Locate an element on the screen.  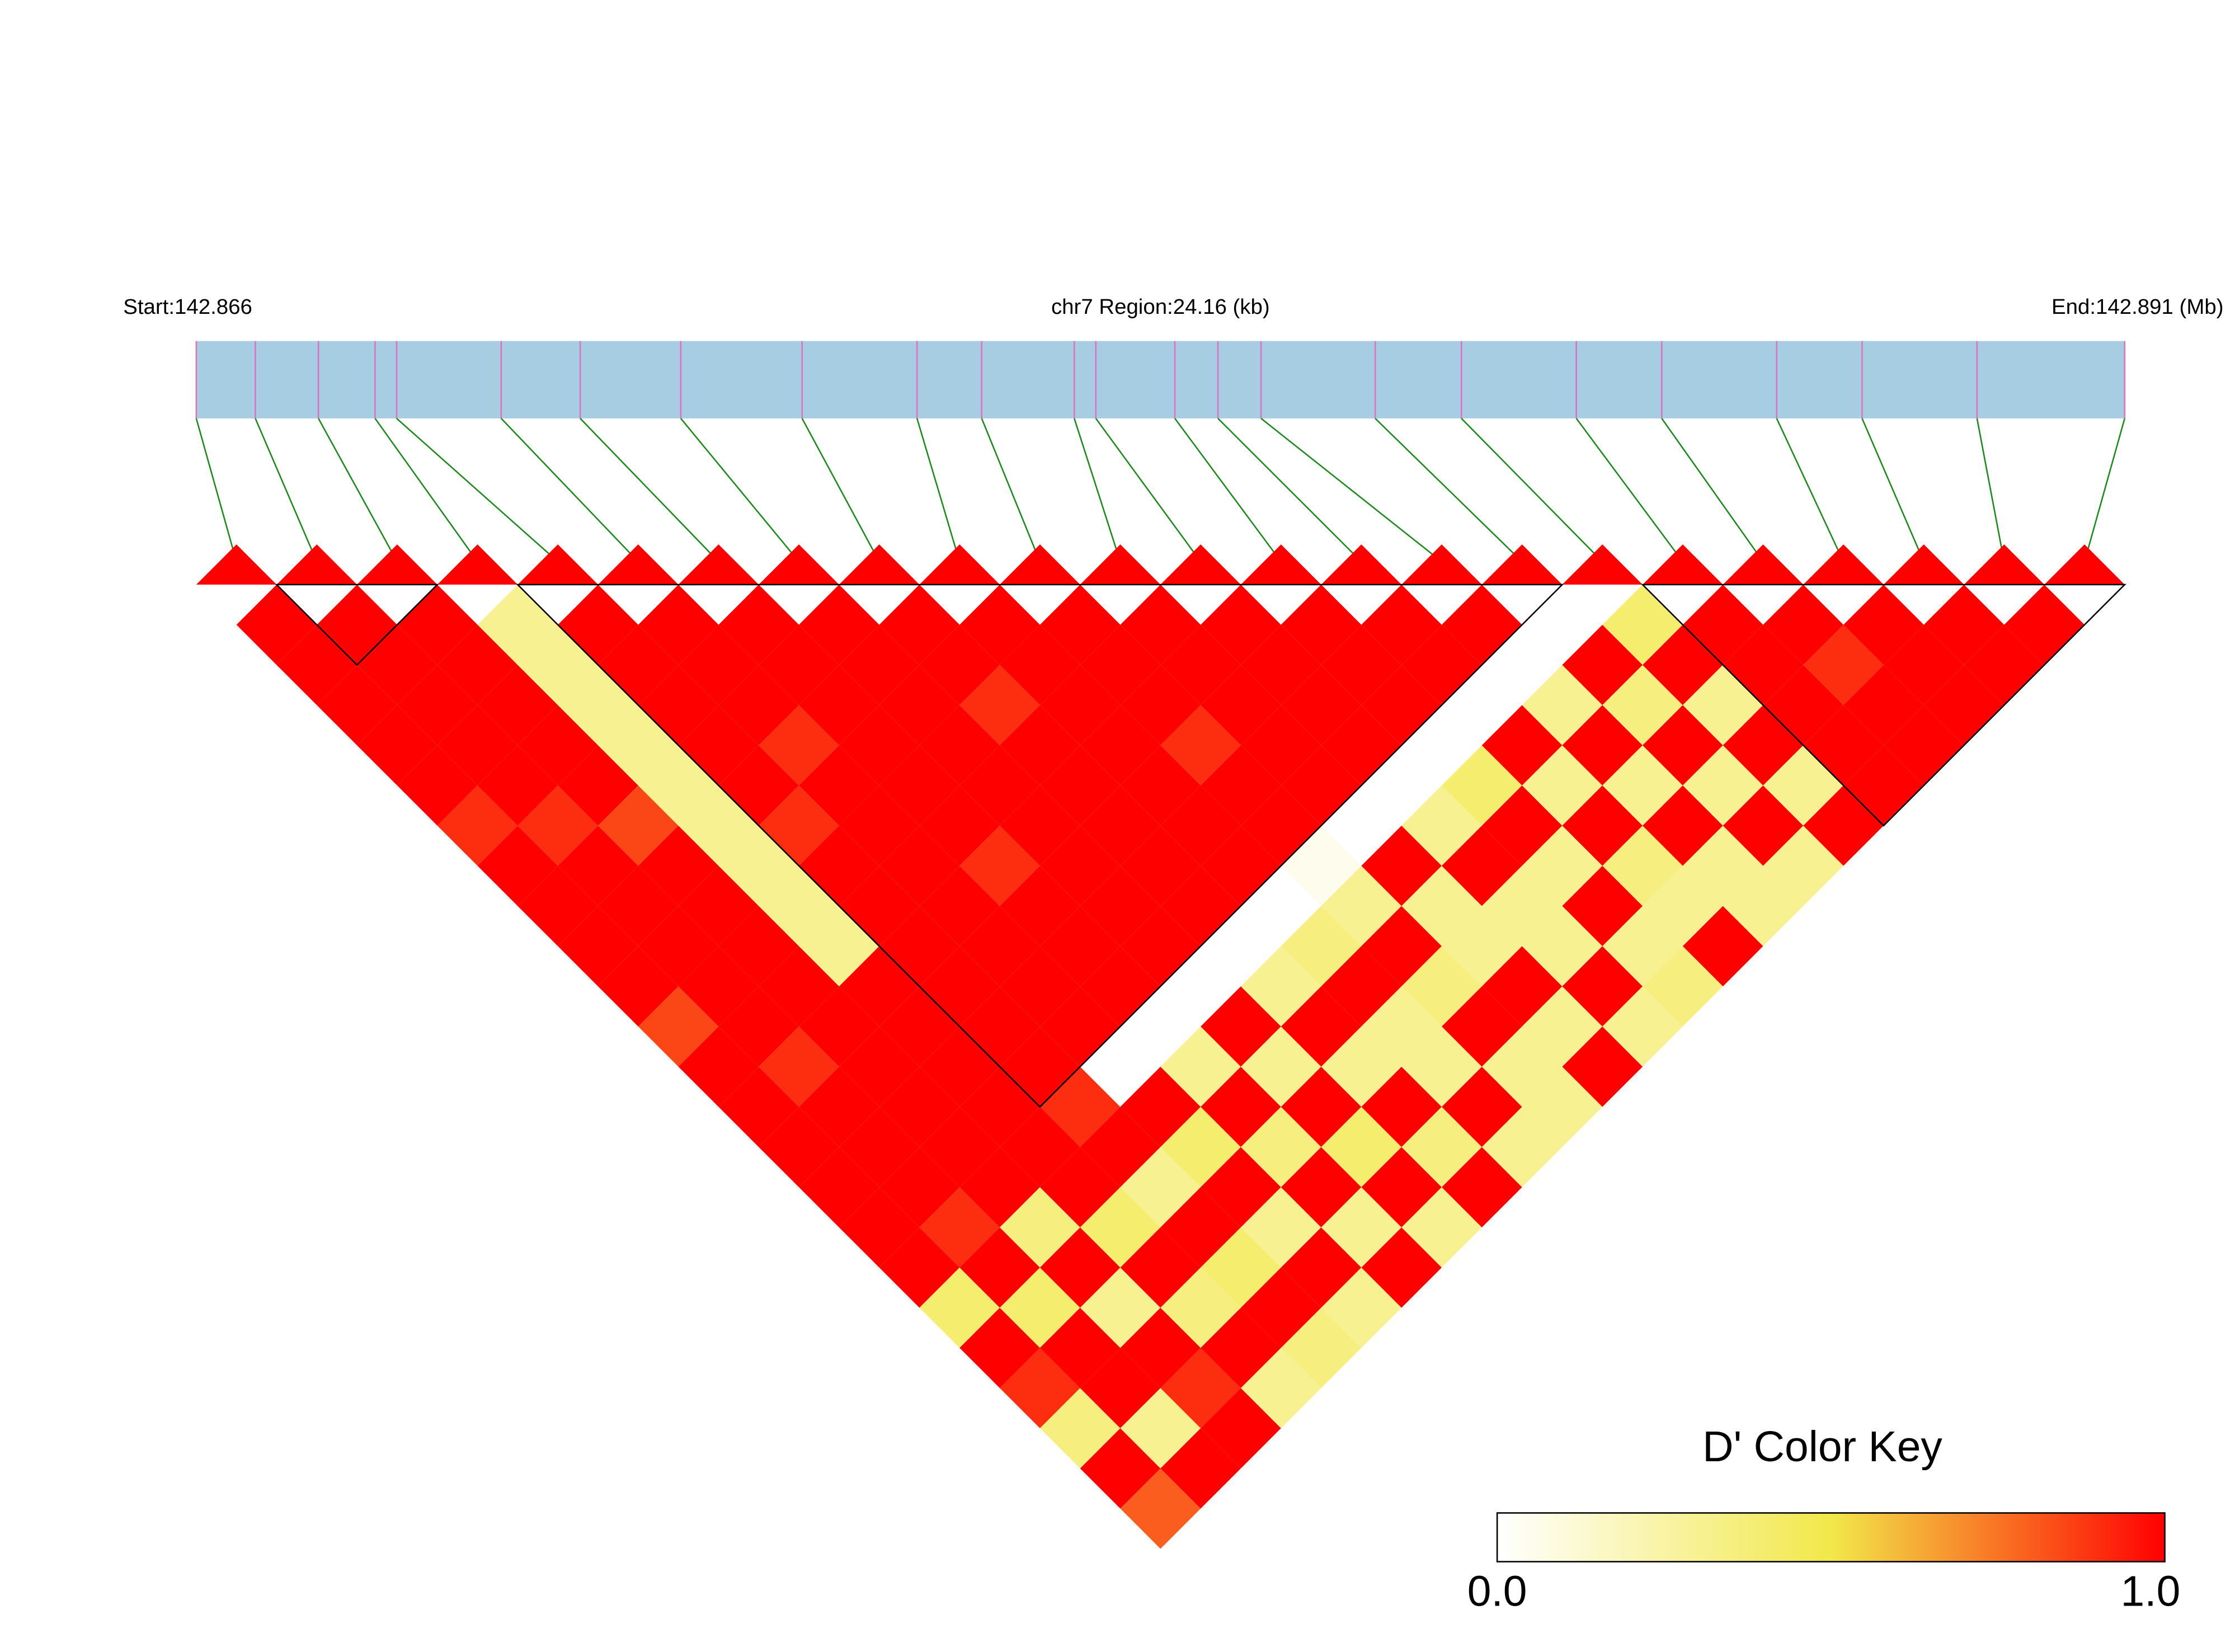
start-label: Start:142.866 is located at coordinates (187, 307).